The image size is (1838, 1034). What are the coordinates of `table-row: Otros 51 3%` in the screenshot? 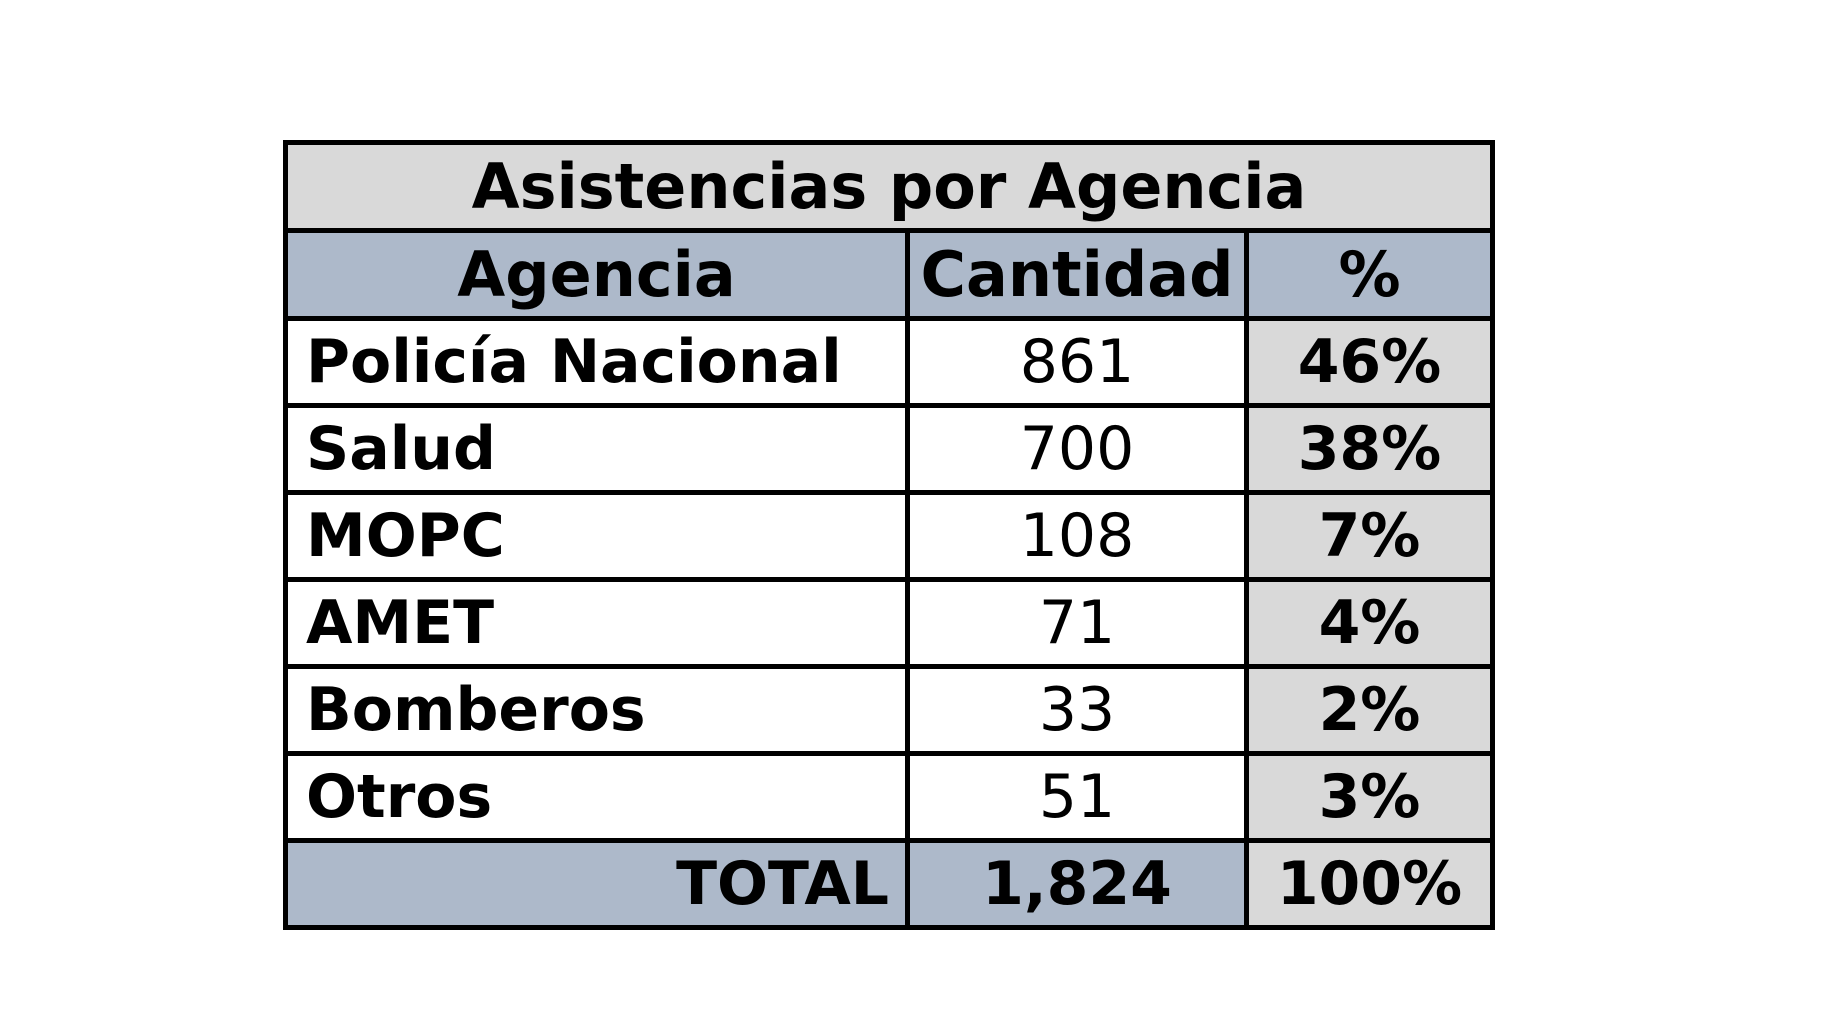 It's located at (889, 797).